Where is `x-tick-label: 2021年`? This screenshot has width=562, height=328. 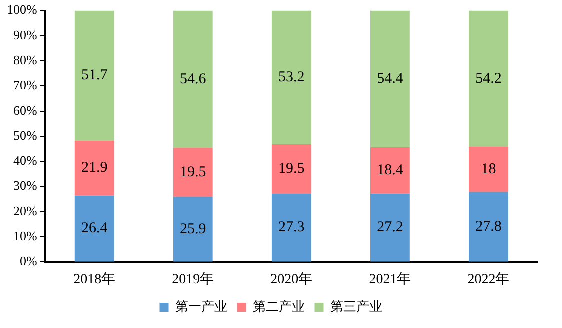 x-tick-label: 2021年 is located at coordinates (390, 279).